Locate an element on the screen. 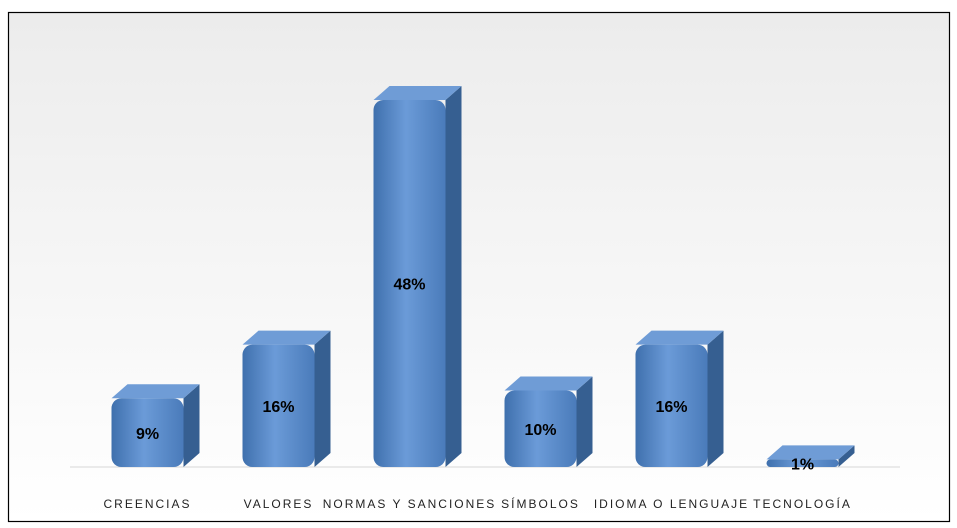  x-tick-label: SÍMBOLOS is located at coordinates (540, 503).